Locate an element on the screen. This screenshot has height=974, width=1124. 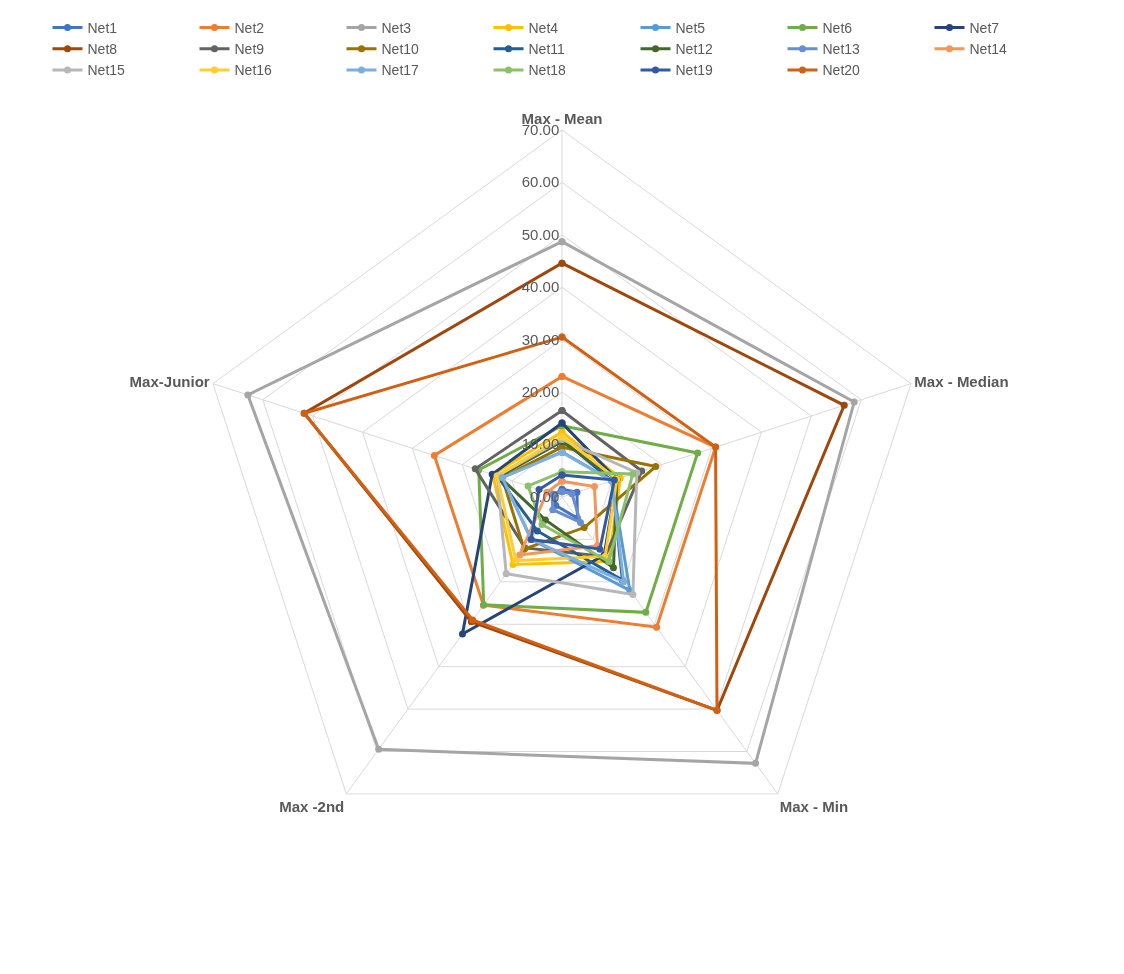
legend-label: Net19 is located at coordinates (694, 70).